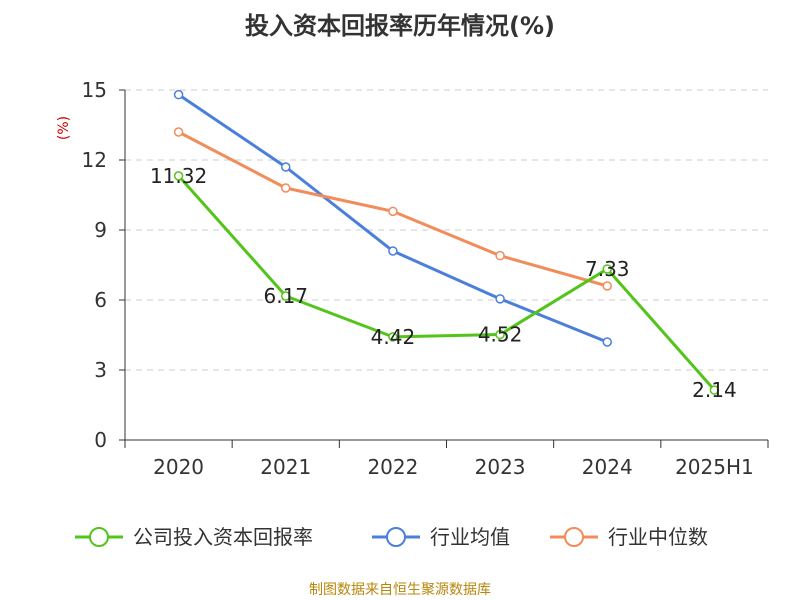  What do you see at coordinates (392, 467) in the screenshot?
I see `x-tick-label: 2022` at bounding box center [392, 467].